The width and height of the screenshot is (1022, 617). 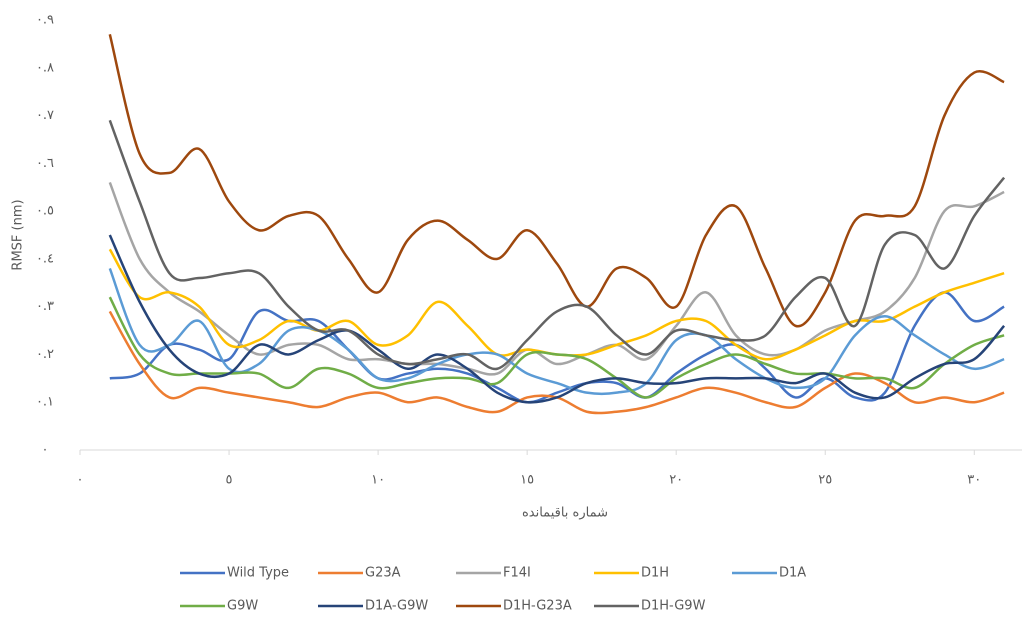 I want to click on y-tick-label: ٠.٣, so click(x=45, y=306).